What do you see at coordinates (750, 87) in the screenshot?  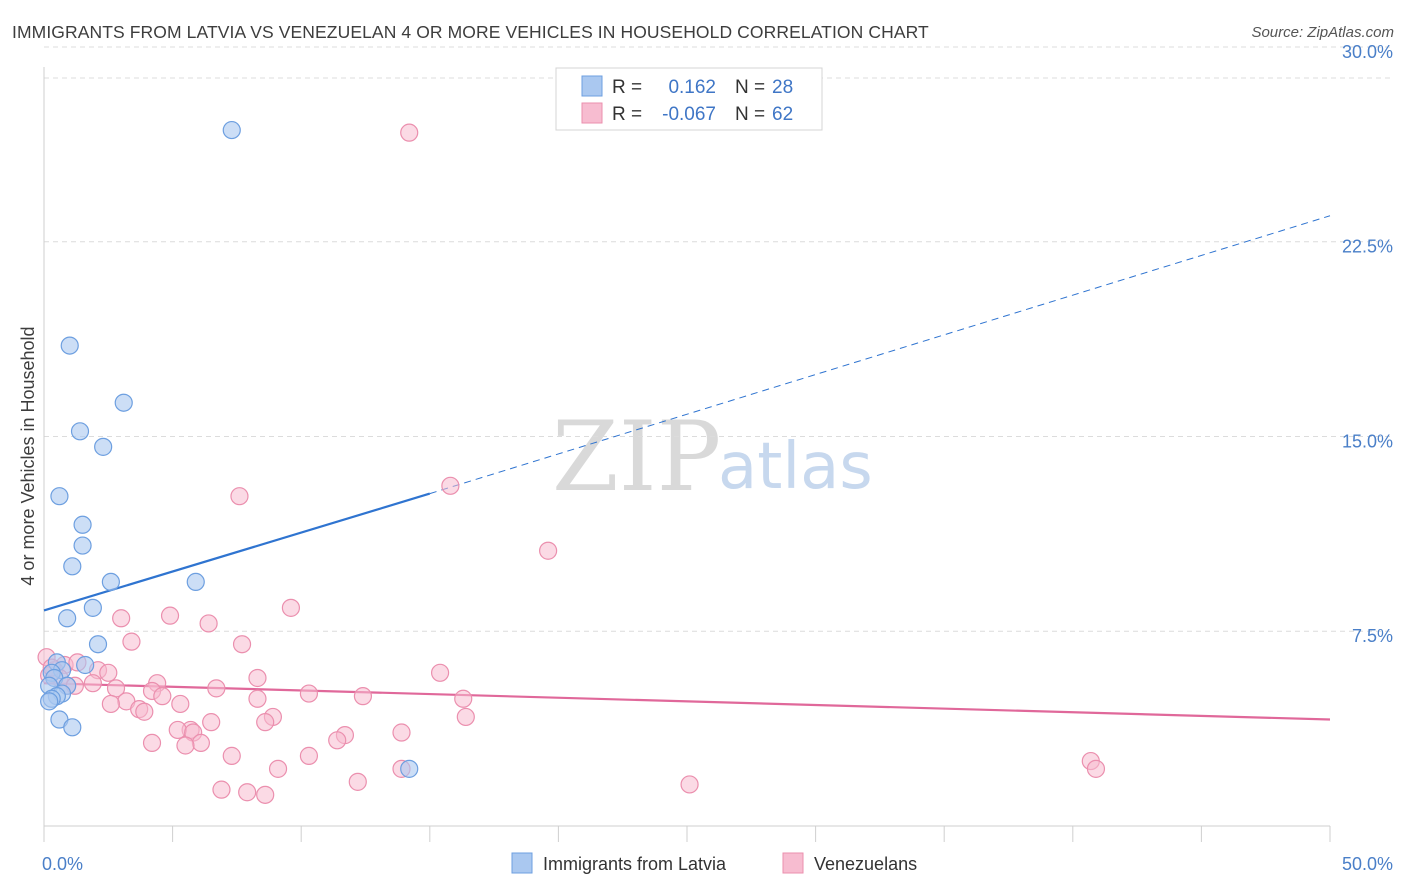 I see `legend-n-label-1: N =` at bounding box center [750, 87].